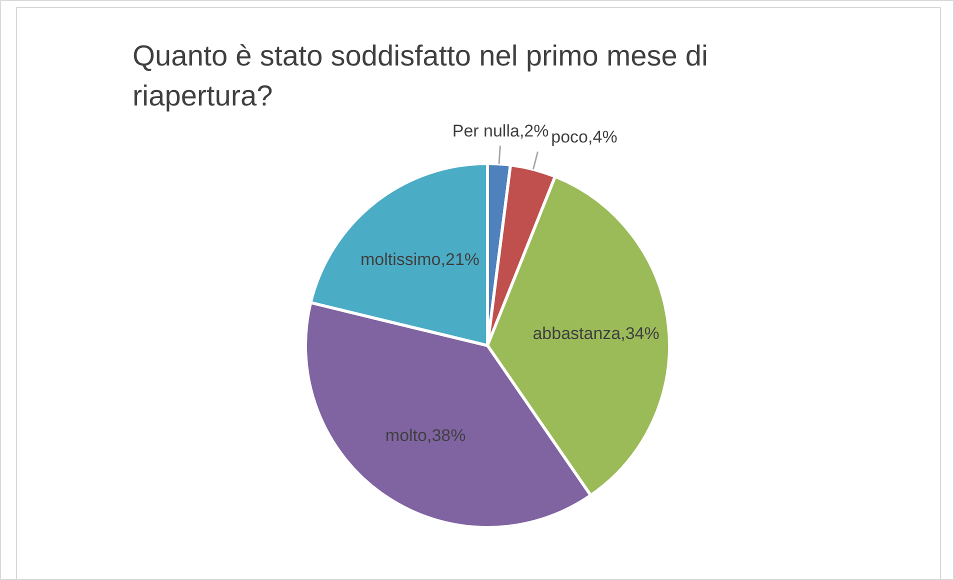 The width and height of the screenshot is (954, 580). Describe the element at coordinates (596, 333) in the screenshot. I see `slice-label: abbastanza,34%` at that location.